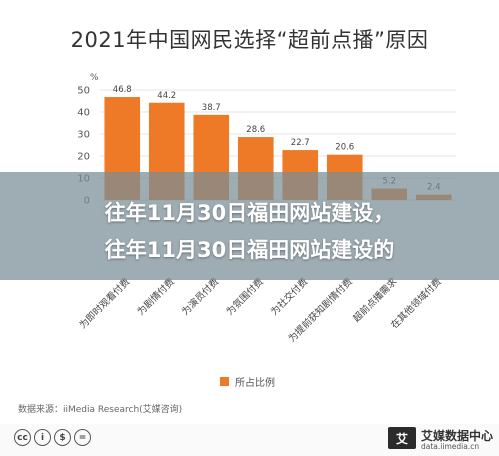 This screenshot has width=499, height=456. I want to click on headline-line-2: 往年11月30日福田网站建设的, so click(249, 250).